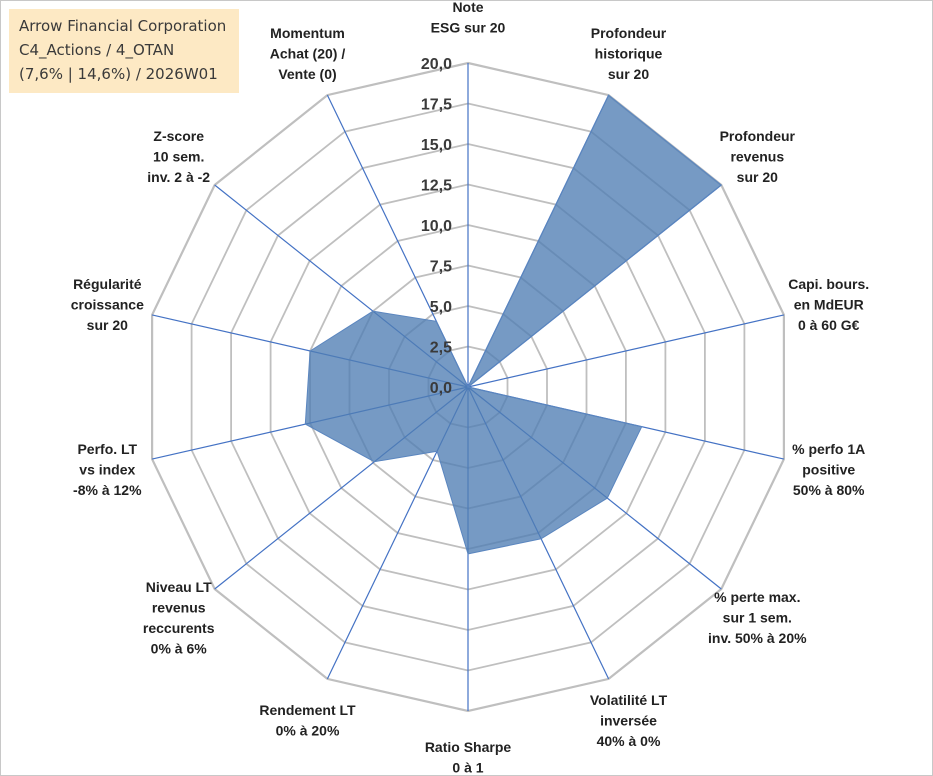 This screenshot has width=933, height=776. I want to click on axis-label-line: 10 sem., so click(178, 156).